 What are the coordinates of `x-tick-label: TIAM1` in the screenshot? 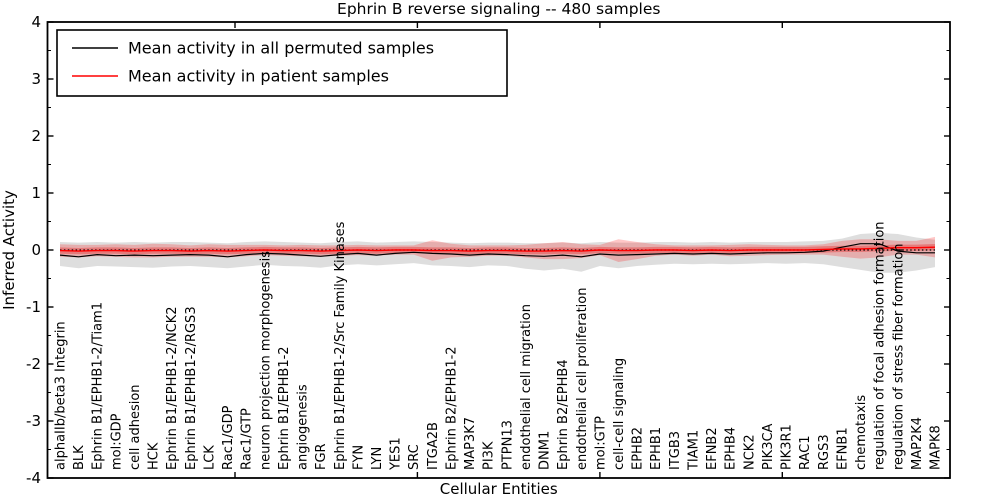 It's located at (693, 450).